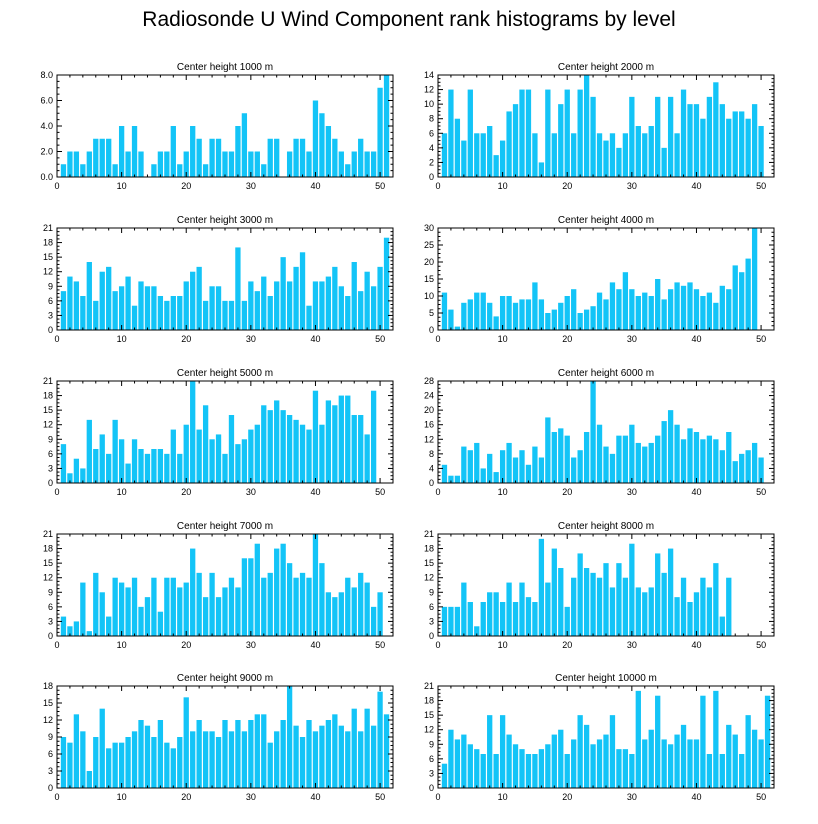  I want to click on x-tick-label: 50, so click(380, 797).